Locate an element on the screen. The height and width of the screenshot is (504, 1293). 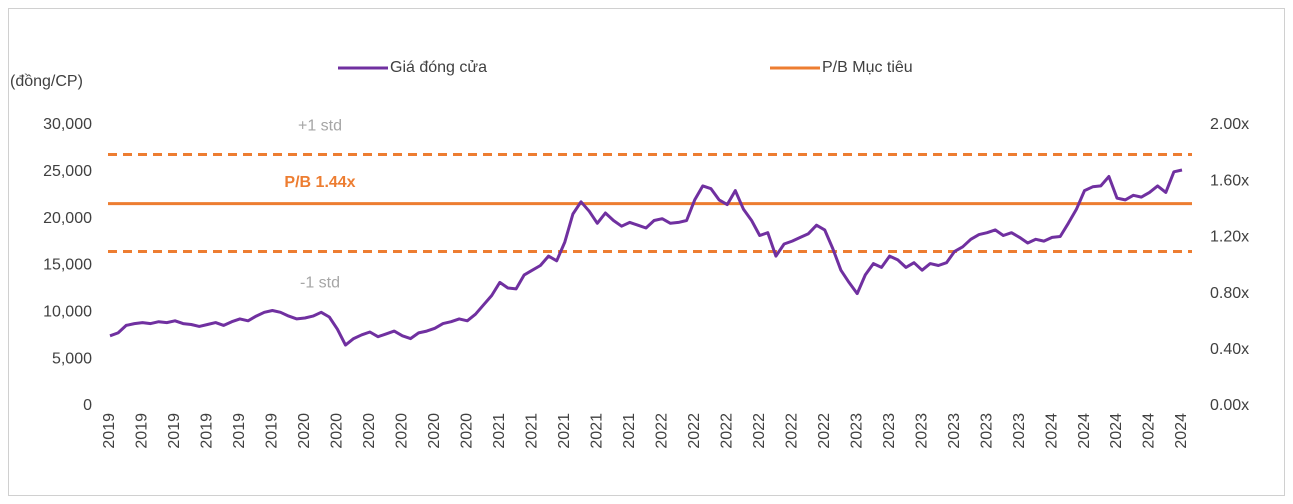
y2-tick-label: 0.80x is located at coordinates (1229, 293).